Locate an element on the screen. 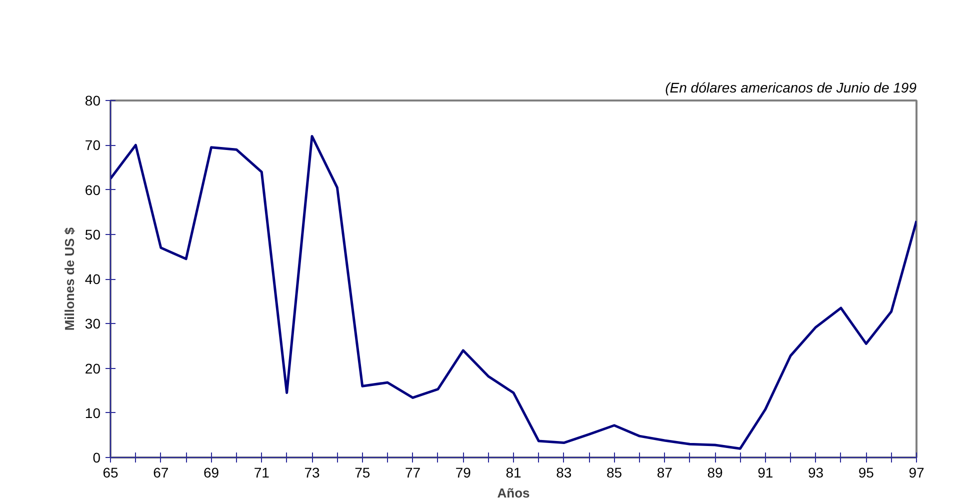 The width and height of the screenshot is (957, 503). x-tick-label: 75 is located at coordinates (362, 472).